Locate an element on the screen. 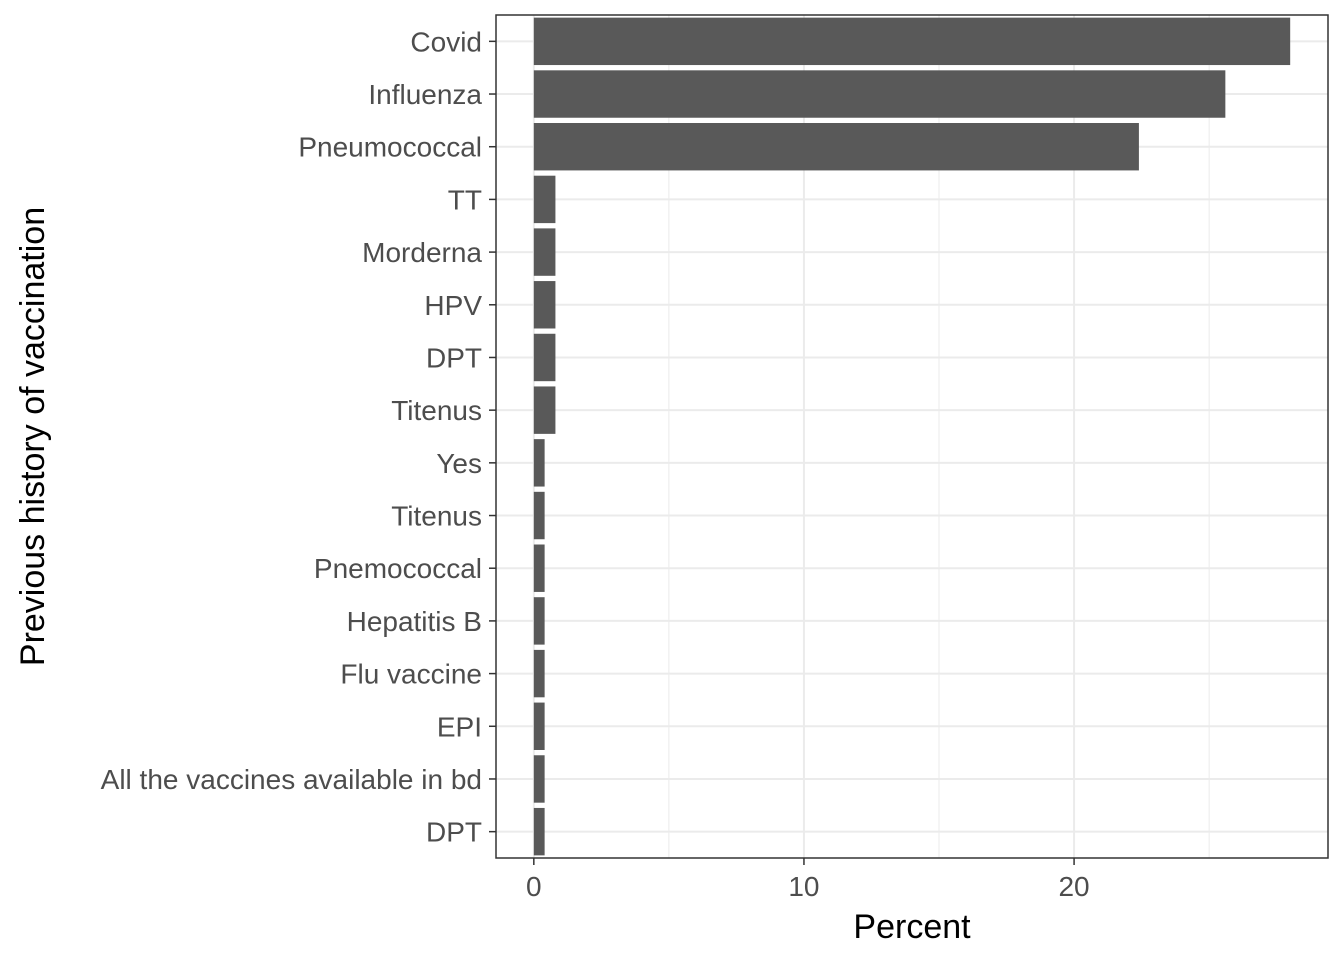 This screenshot has height=960, width=1344. y-tick-label: Yes is located at coordinates (459, 463).